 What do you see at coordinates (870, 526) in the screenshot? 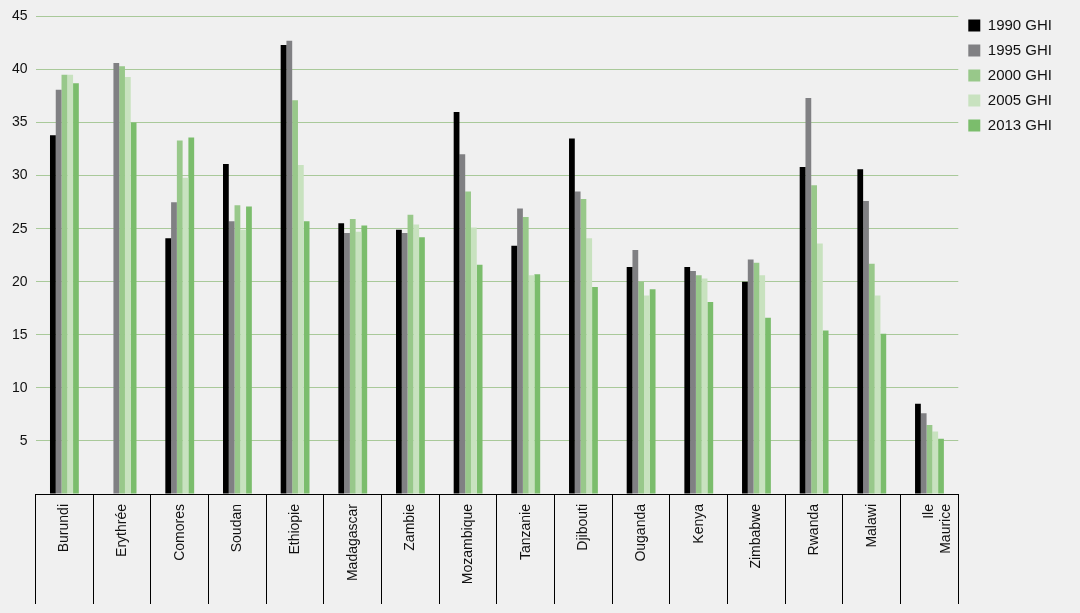
I see `x-tick-label: Malawi` at bounding box center [870, 526].